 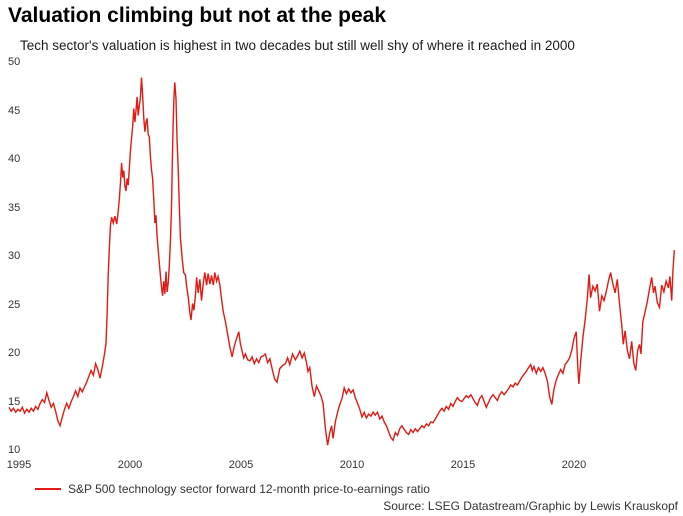 What do you see at coordinates (241, 465) in the screenshot?
I see `x-tick-label: 2005` at bounding box center [241, 465].